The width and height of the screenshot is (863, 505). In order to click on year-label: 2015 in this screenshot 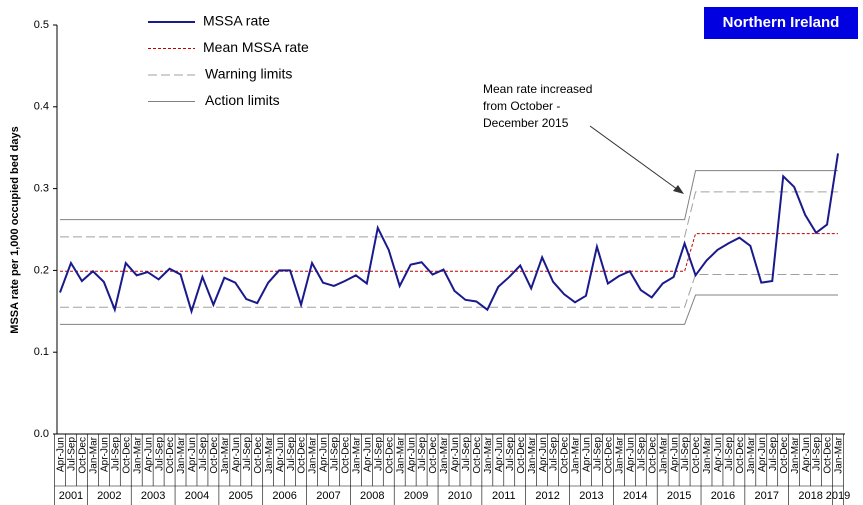, I will do `click(679, 496)`.